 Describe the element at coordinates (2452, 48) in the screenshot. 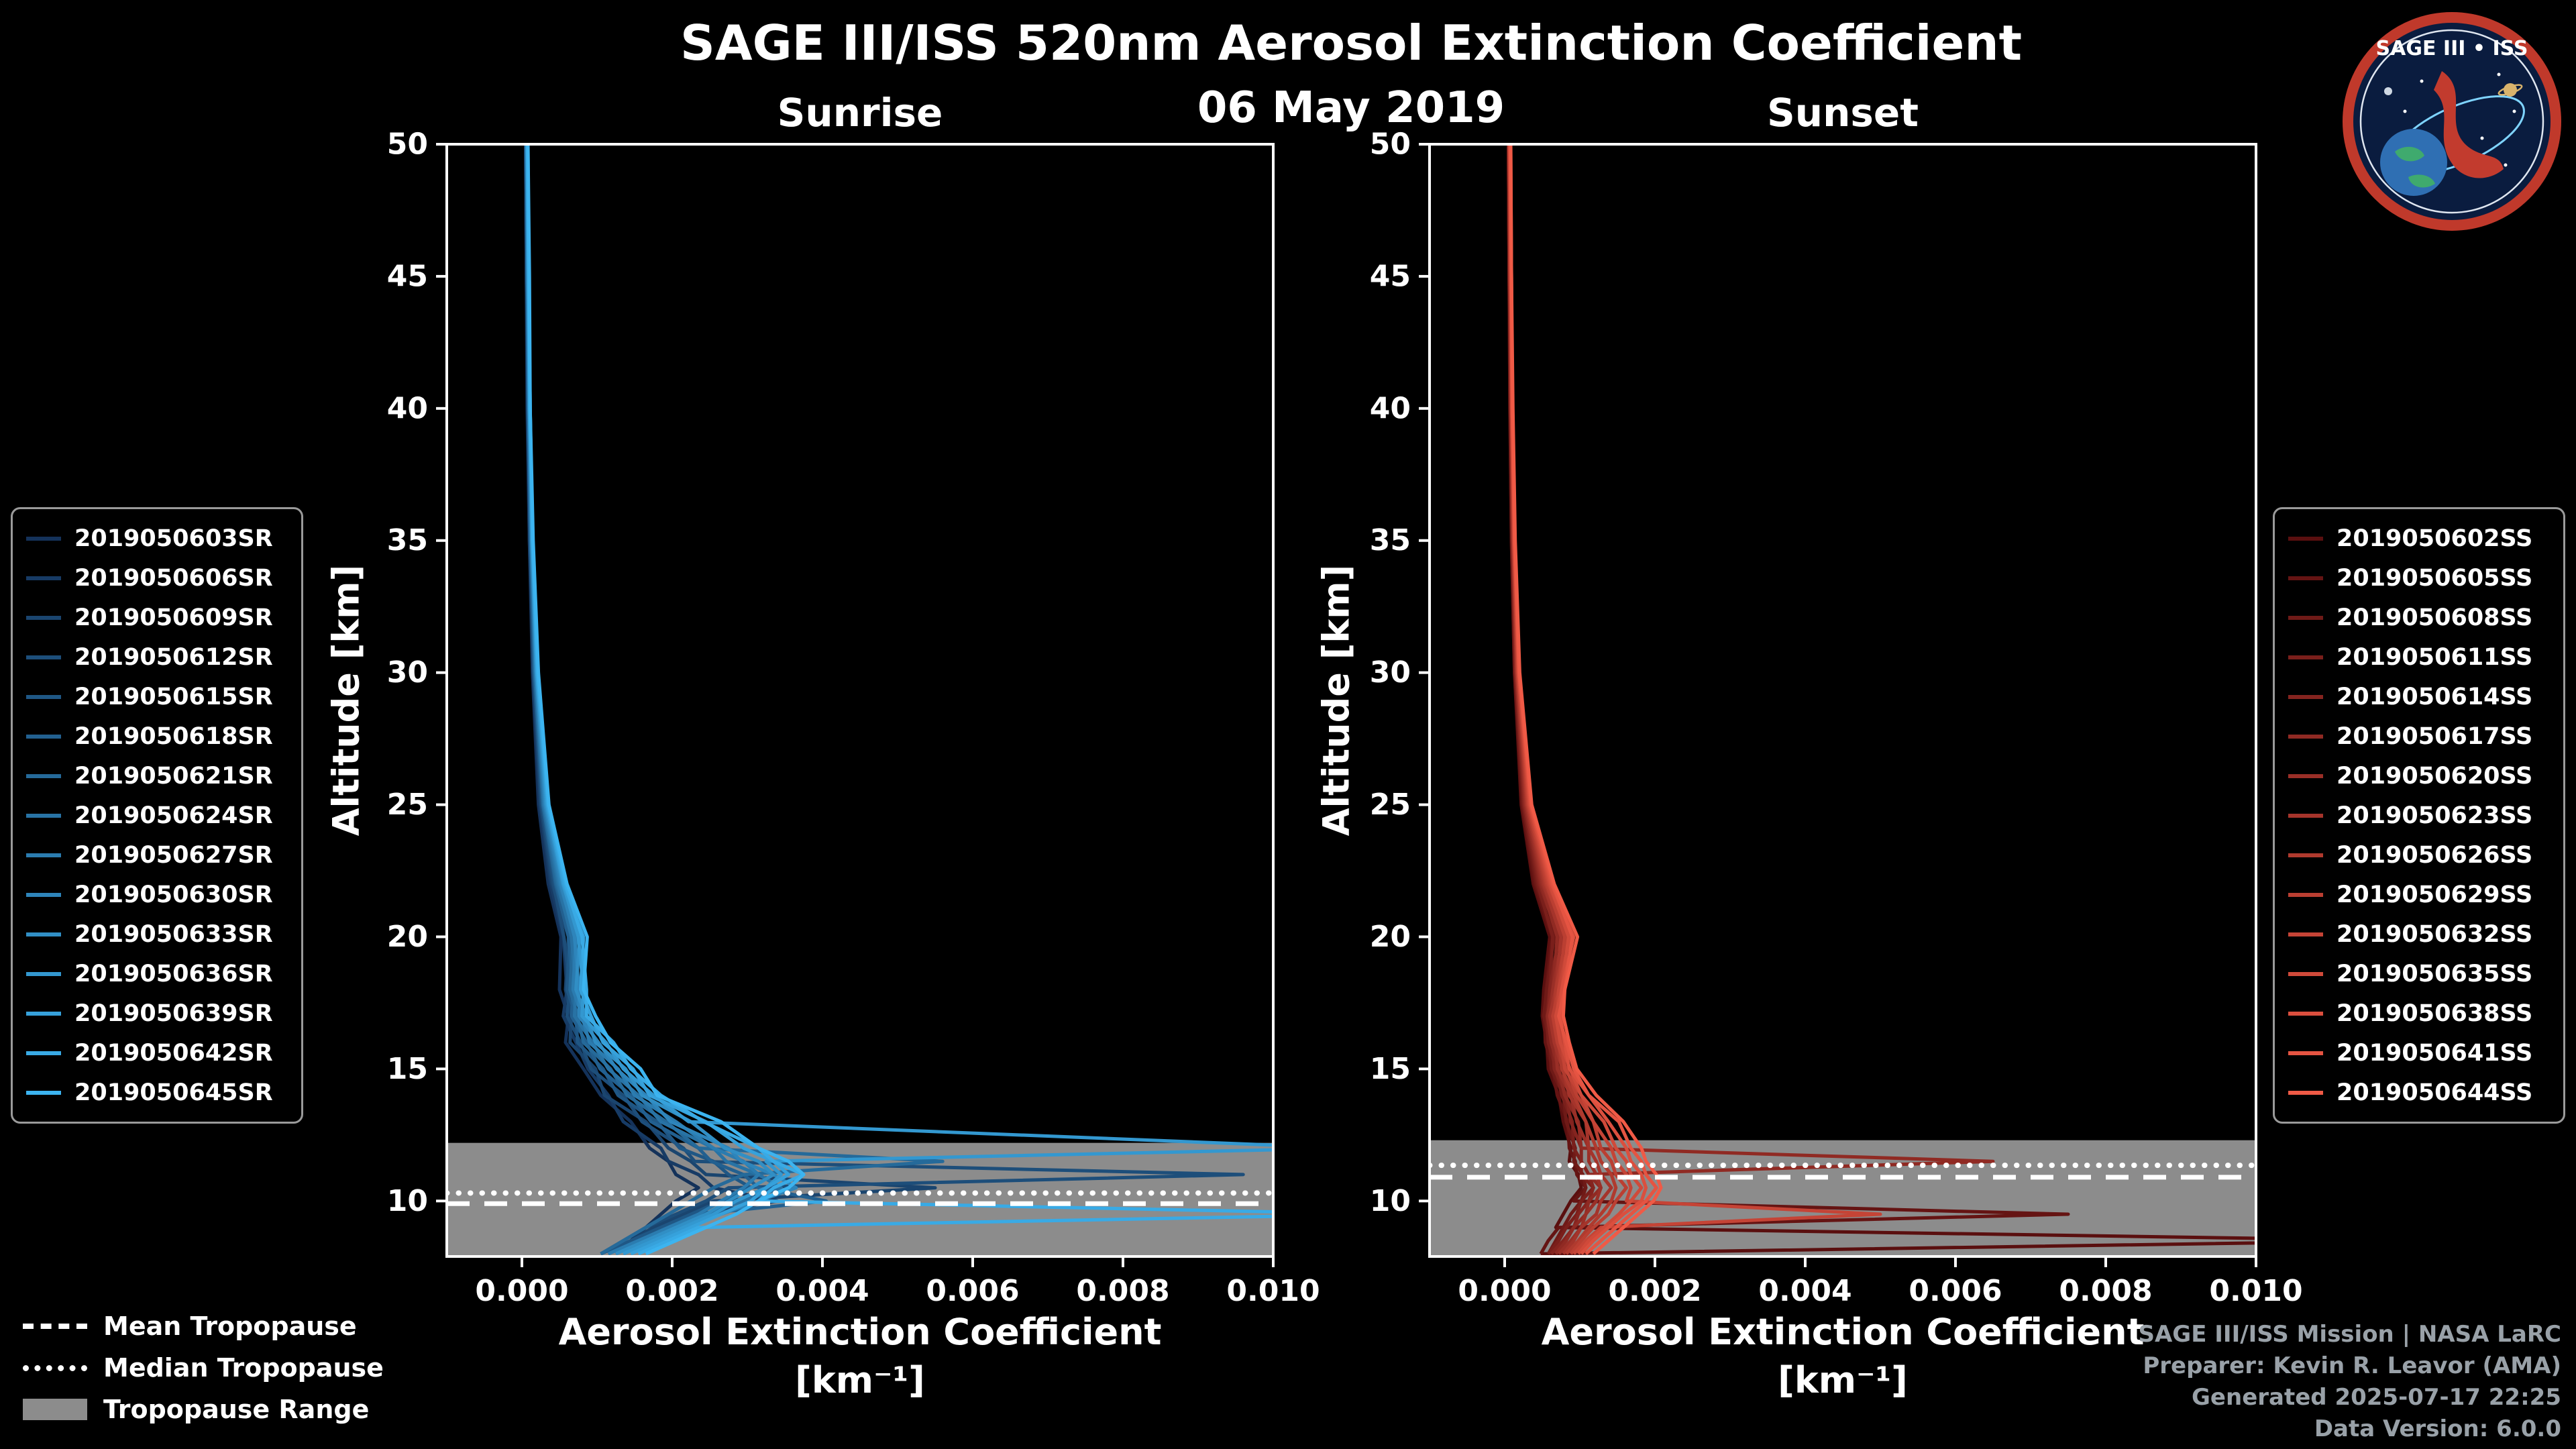

I see `logo-text: SAGE III • ISS` at that location.